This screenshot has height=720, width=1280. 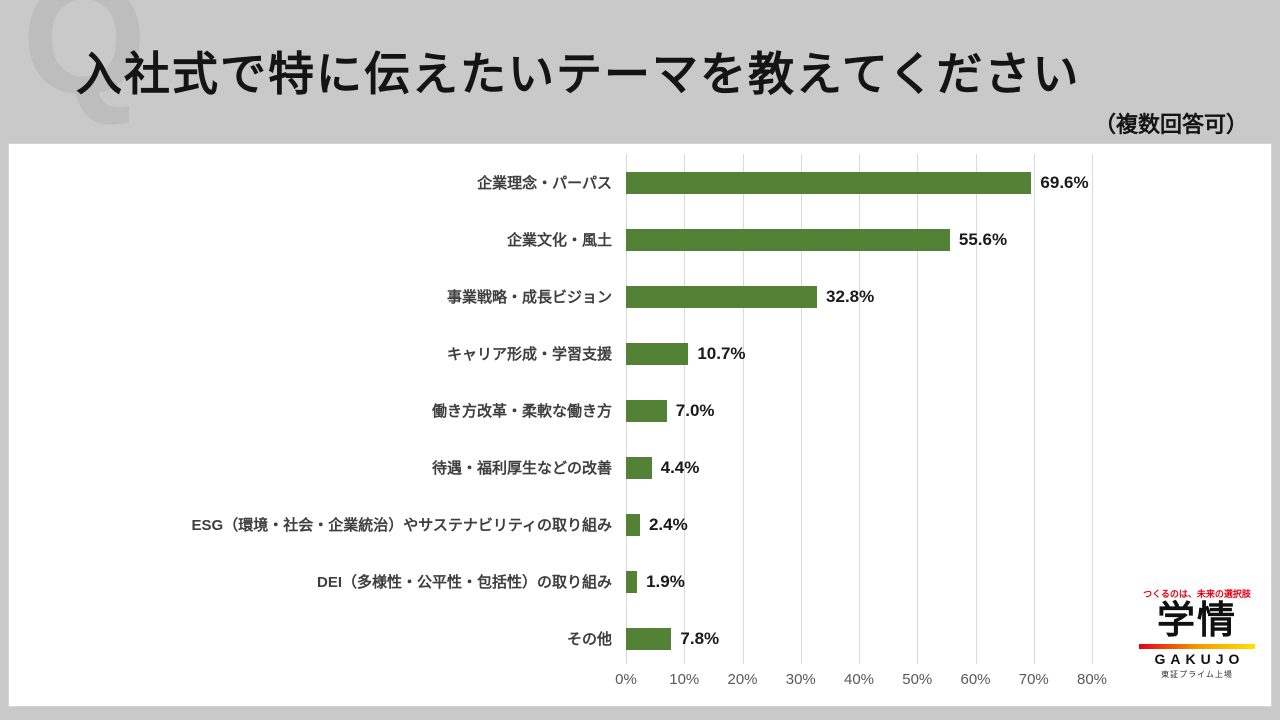 I want to click on bar-row: ESG（環境・社会・企業統治）やサステナビリティの取り組み 2.4%, so click(x=550, y=524).